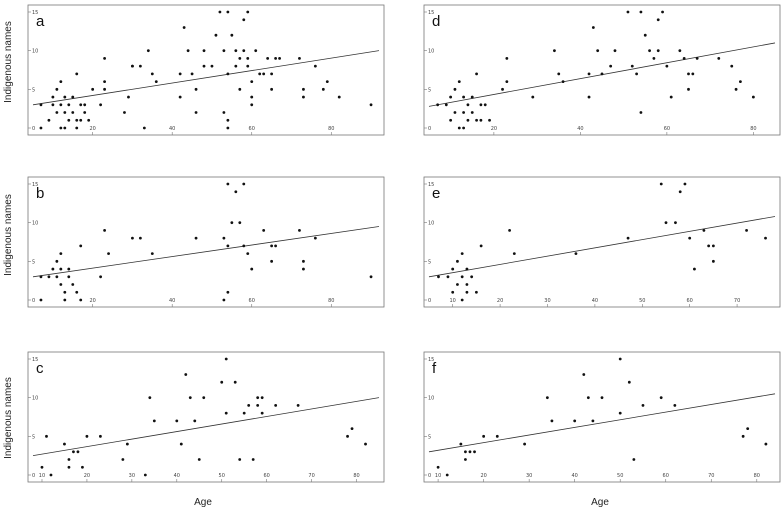  Describe the element at coordinates (438, 476) in the screenshot. I see `x-tick-label: 10` at that location.